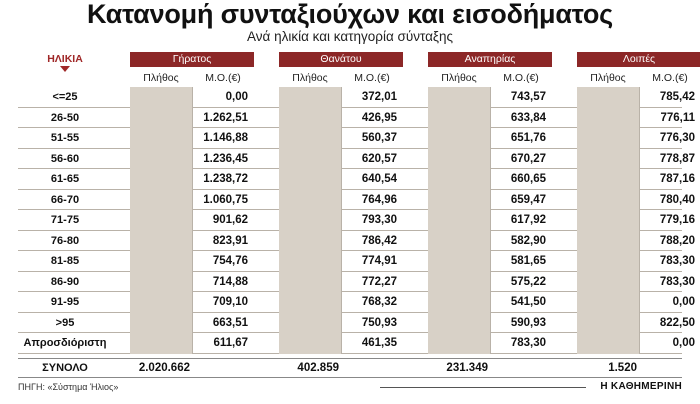 The image size is (700, 404). What do you see at coordinates (225, 179) in the screenshot?
I see `avg-value-cell: 1.238,72` at bounding box center [225, 179].